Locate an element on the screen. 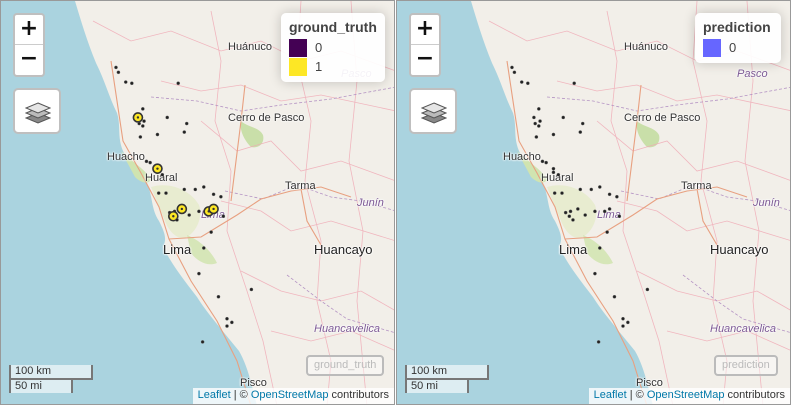  place-huanuco: Huánuco is located at coordinates (250, 47).